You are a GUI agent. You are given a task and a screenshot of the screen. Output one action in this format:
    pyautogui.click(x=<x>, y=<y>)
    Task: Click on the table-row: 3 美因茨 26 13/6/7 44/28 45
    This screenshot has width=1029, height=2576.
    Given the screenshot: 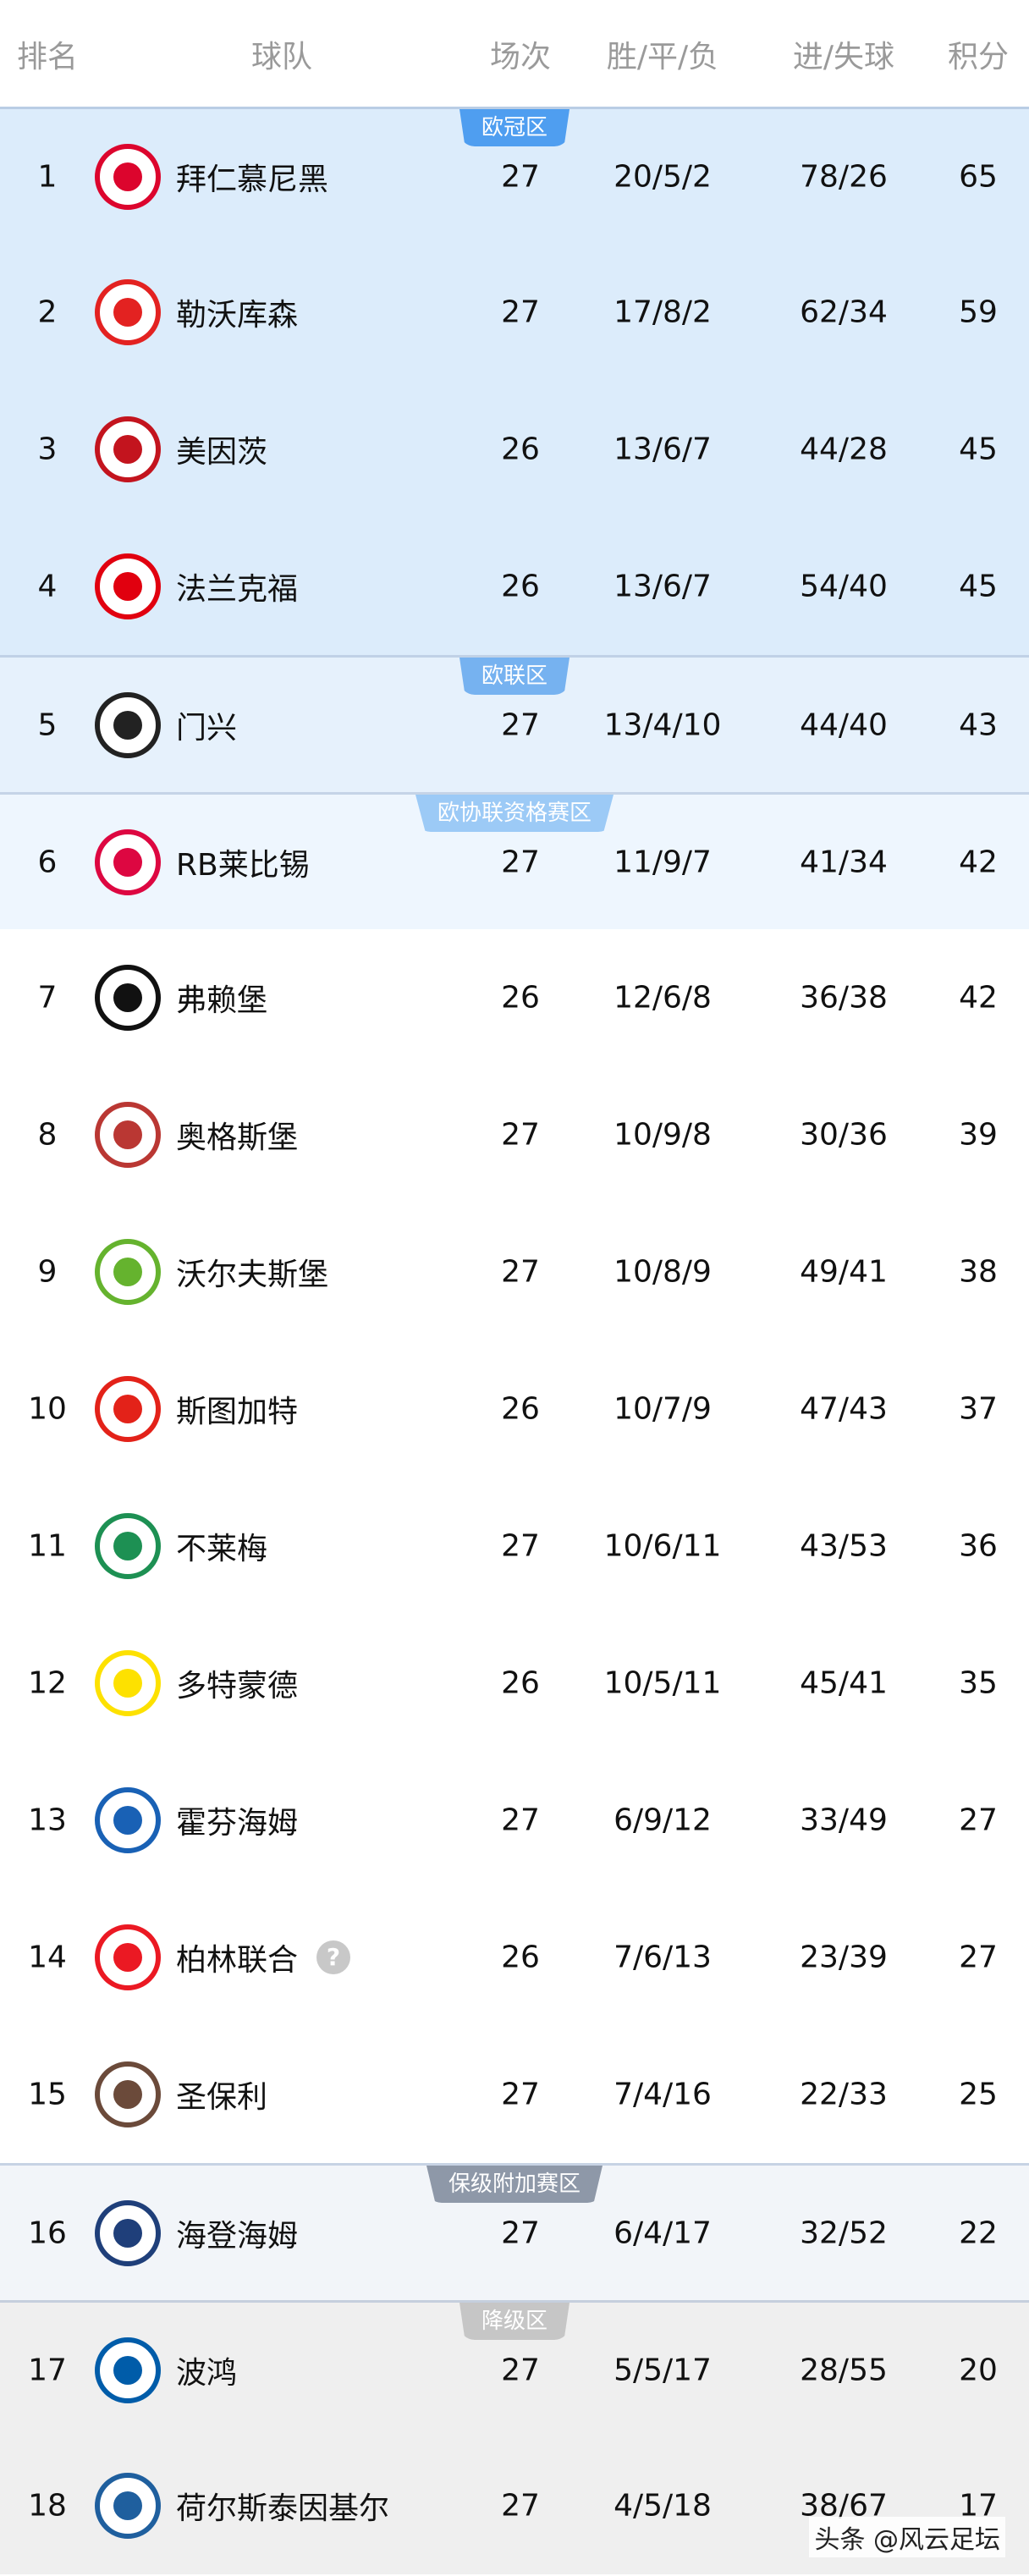 What is the action you would take?
    pyautogui.click(x=514, y=449)
    